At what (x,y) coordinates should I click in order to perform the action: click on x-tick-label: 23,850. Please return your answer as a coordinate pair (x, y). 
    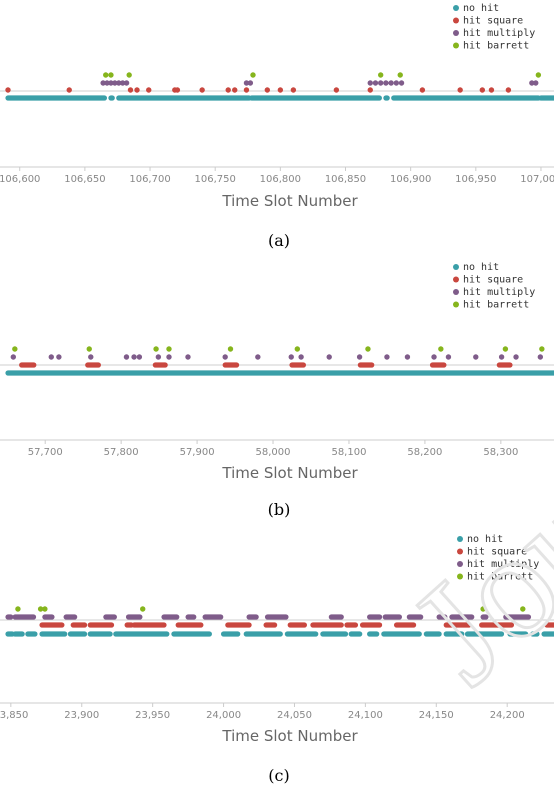
    Looking at the image, I should click on (14, 715).